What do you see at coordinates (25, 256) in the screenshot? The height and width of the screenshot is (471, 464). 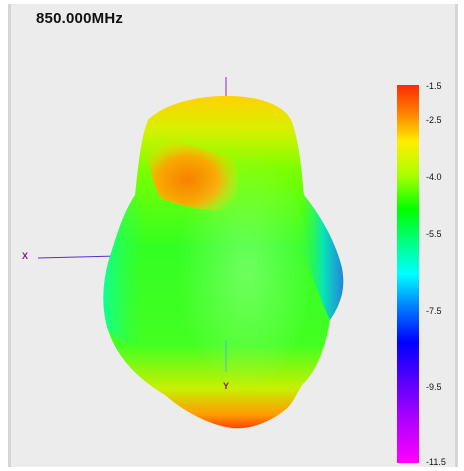 I see `x-axis-label: X` at bounding box center [25, 256].